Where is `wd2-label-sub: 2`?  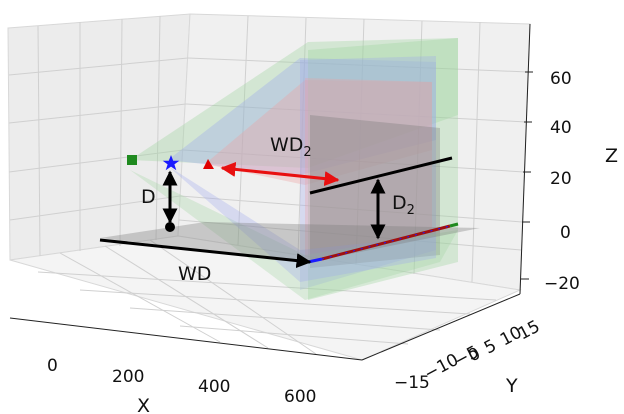 wd2-label-sub: 2 is located at coordinates (307, 152).